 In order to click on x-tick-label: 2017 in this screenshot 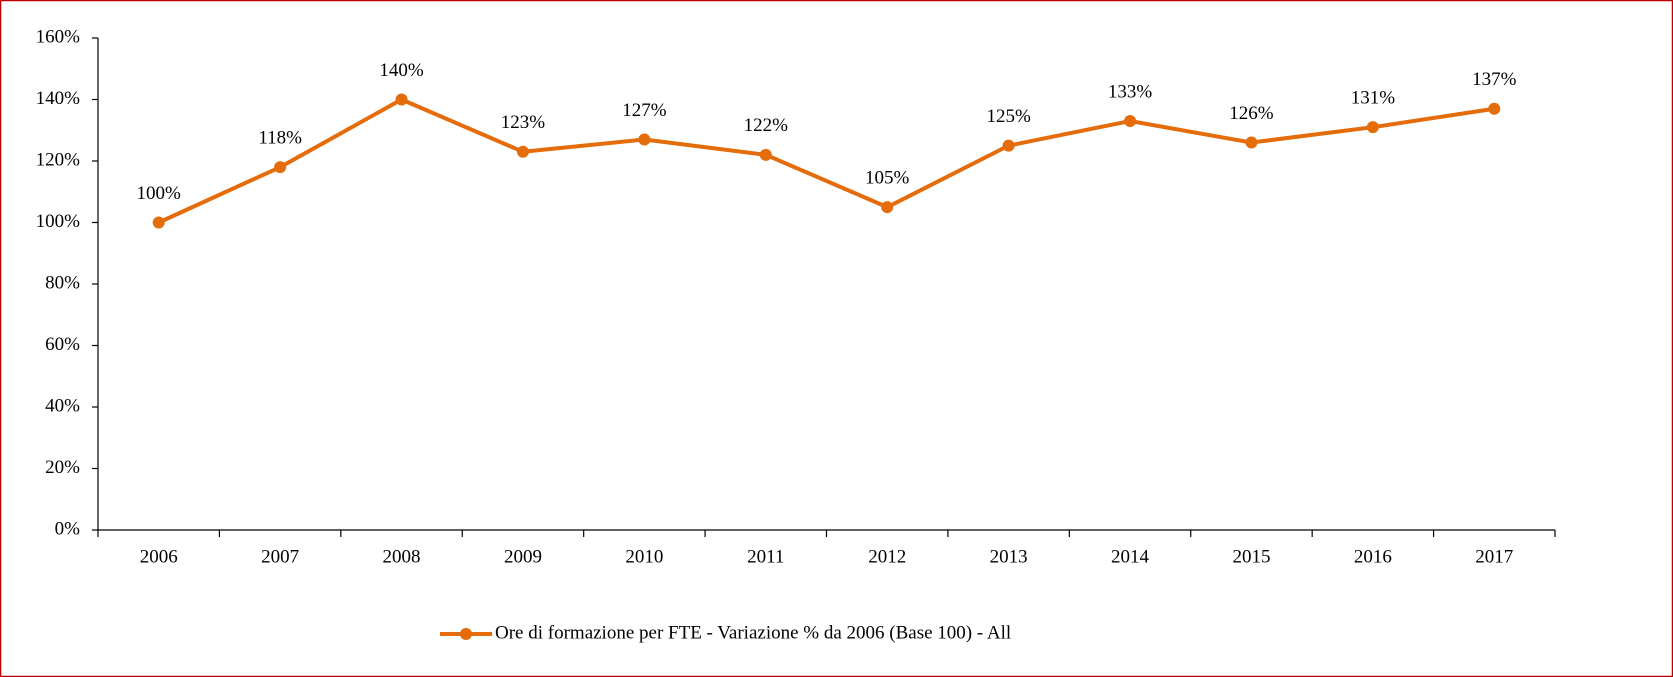, I will do `click(1494, 556)`.